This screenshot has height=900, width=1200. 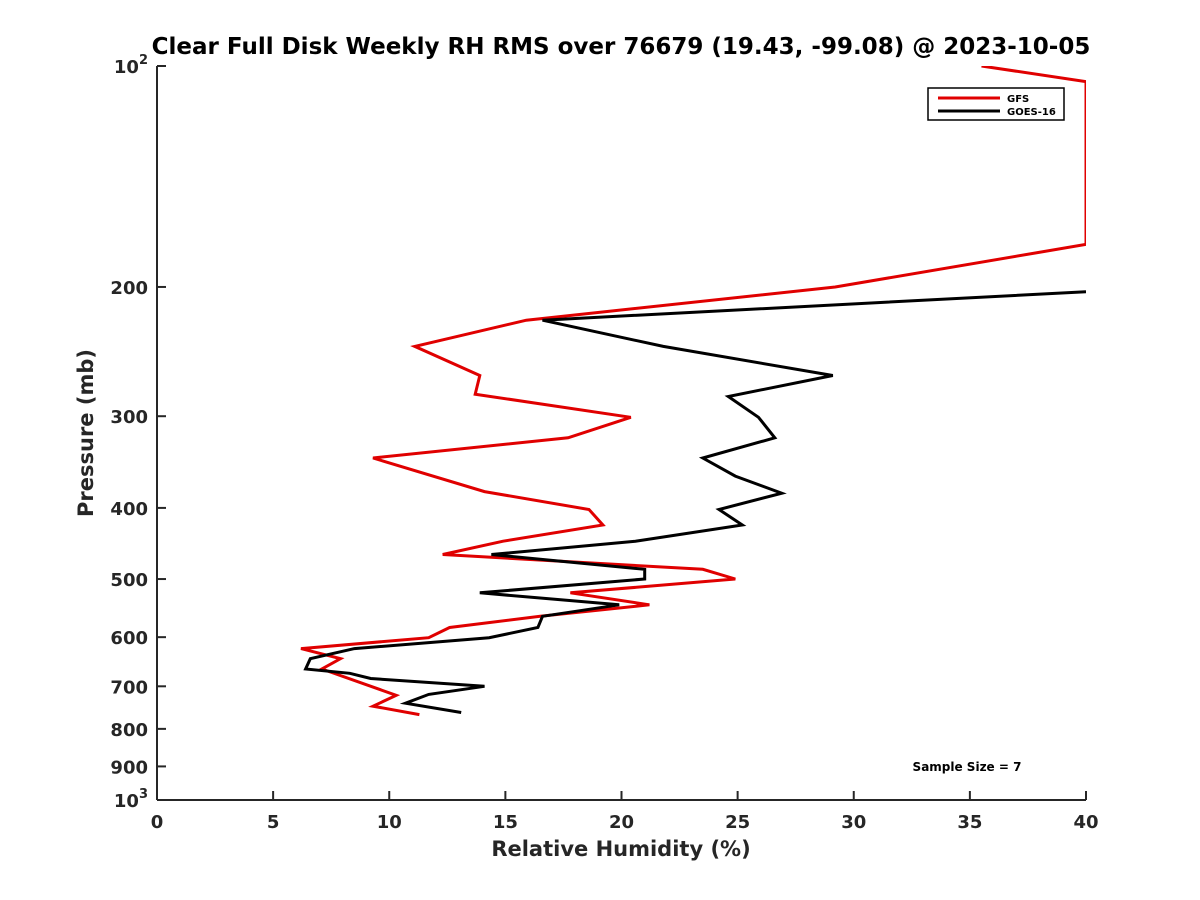 What do you see at coordinates (129, 730) in the screenshot?
I see `y-tick-label: 800` at bounding box center [129, 730].